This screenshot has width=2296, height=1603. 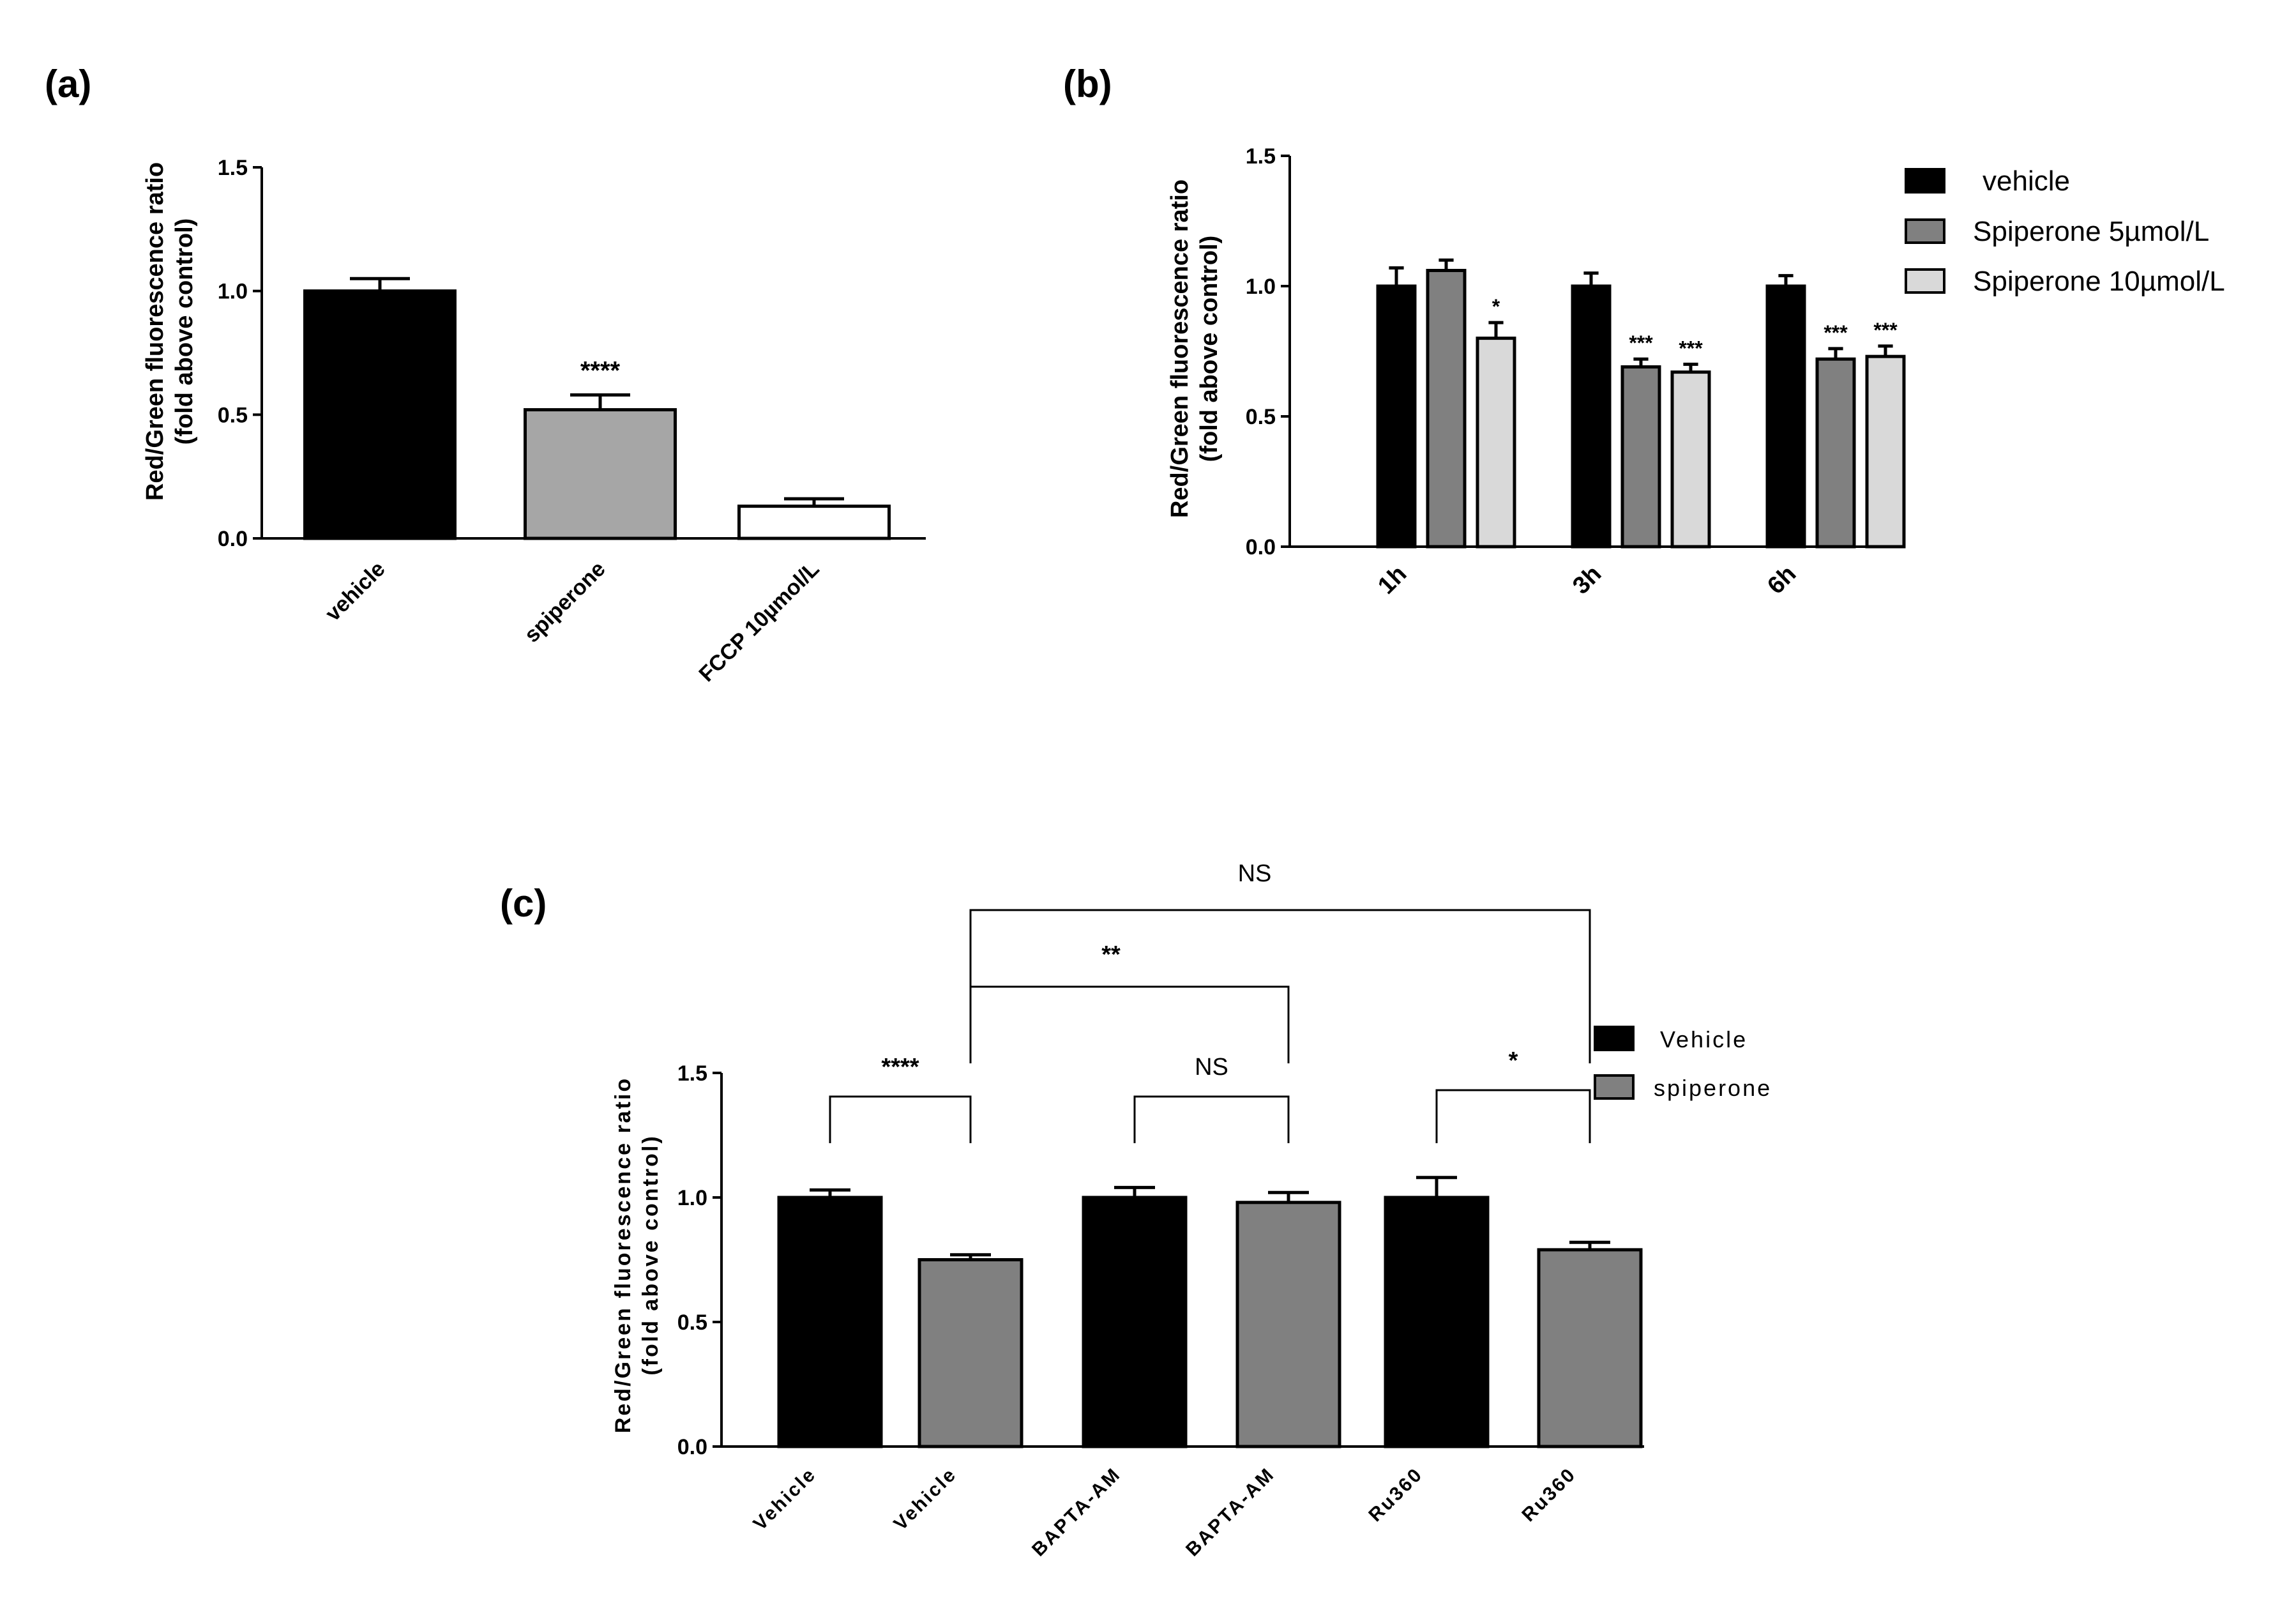 I want to click on comparison-label-2: *, so click(x=1513, y=1060).